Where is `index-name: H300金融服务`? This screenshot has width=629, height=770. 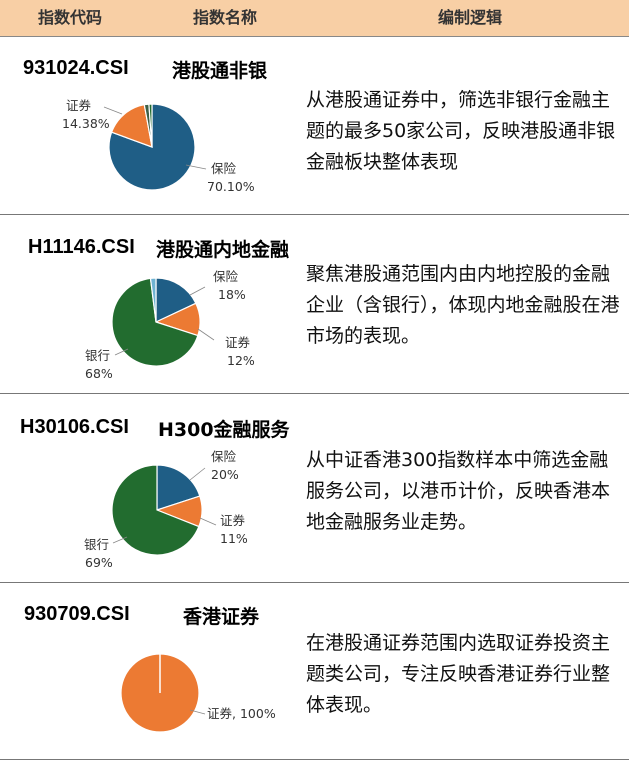 index-name: H300金融服务 is located at coordinates (224, 430).